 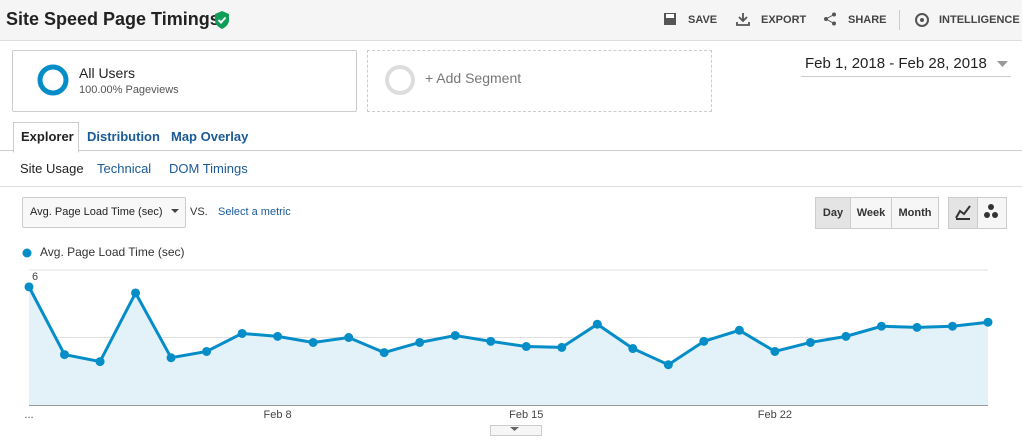 I want to click on period-button: Week, so click(x=871, y=213).